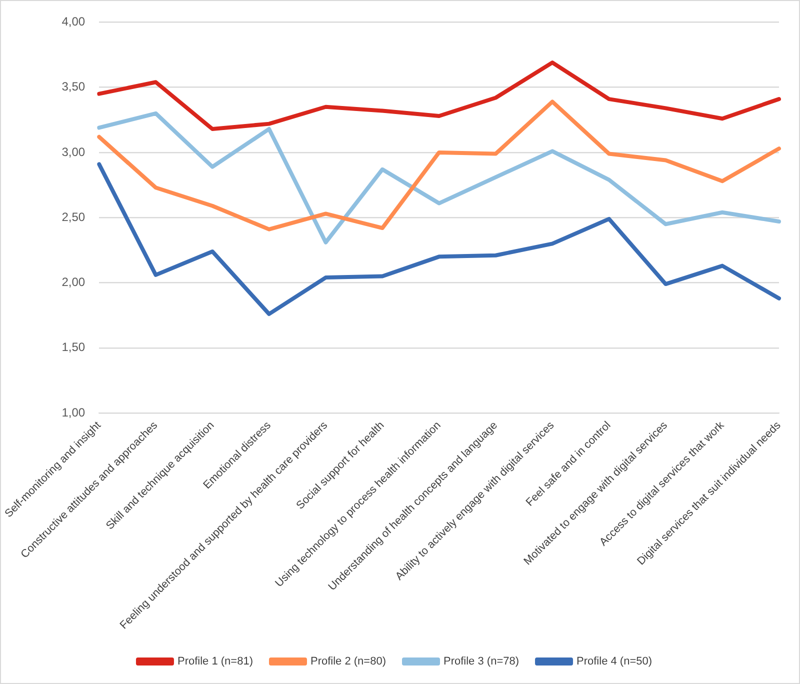 This screenshot has width=800, height=684. What do you see at coordinates (74, 151) in the screenshot?
I see `y-tick-label: 3,00` at bounding box center [74, 151].